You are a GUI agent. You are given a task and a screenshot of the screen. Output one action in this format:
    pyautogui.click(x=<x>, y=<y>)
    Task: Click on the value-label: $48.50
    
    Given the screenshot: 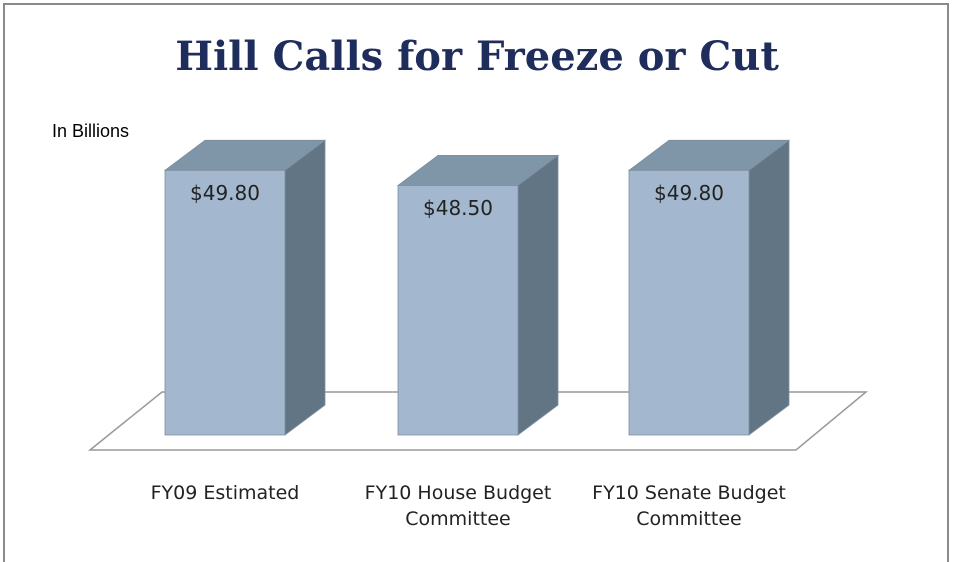 What is the action you would take?
    pyautogui.click(x=458, y=208)
    